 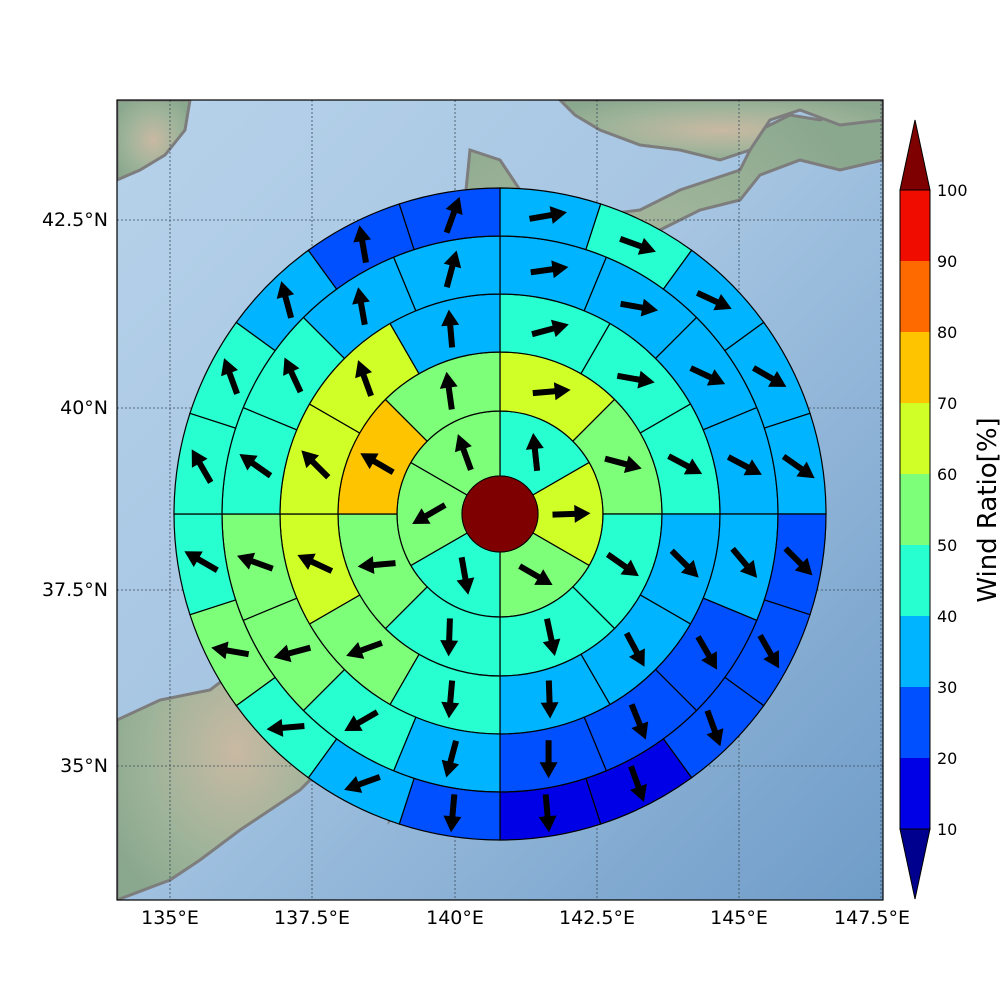 What do you see at coordinates (455, 918) in the screenshot?
I see `lon-tick-label: 140°E` at bounding box center [455, 918].